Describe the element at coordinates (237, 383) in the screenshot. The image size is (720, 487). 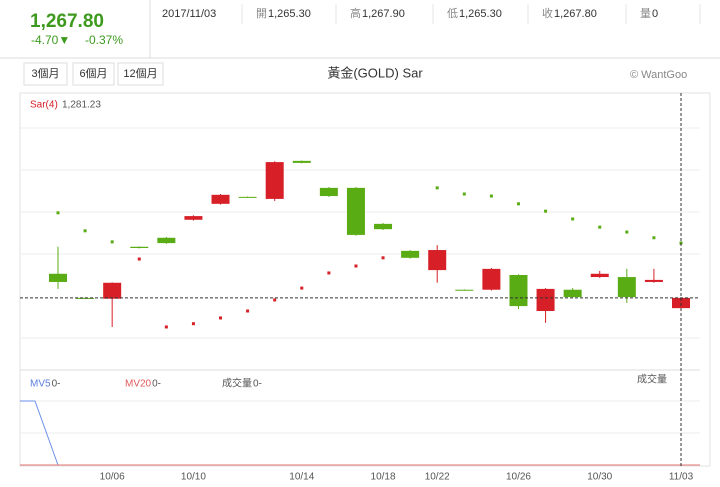
I see `volume-legend-name: 成交量` at that location.